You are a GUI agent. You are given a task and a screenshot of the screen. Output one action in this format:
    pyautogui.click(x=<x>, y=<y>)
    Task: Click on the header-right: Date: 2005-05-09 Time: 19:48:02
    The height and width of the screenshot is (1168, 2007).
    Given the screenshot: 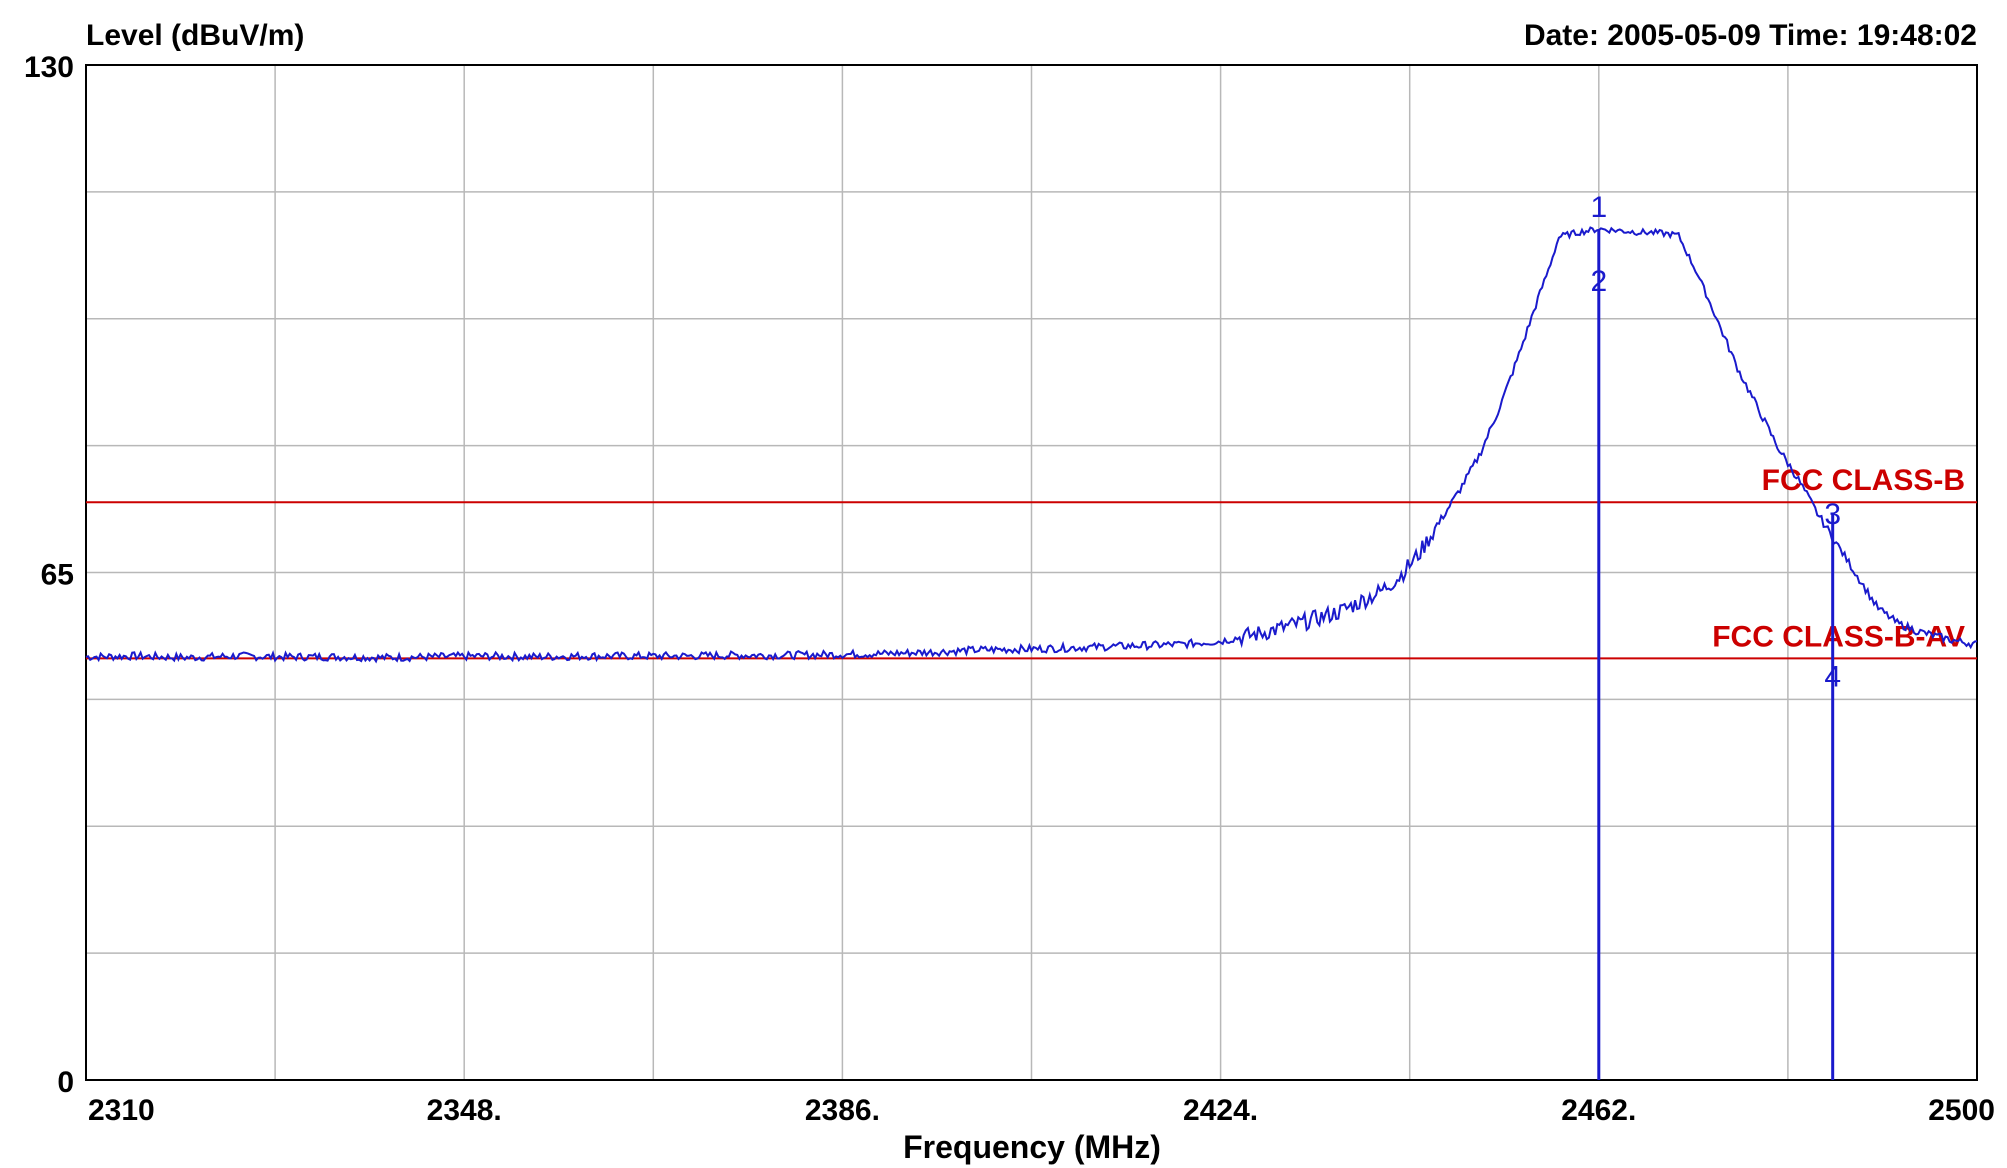 What is the action you would take?
    pyautogui.click(x=1750, y=35)
    